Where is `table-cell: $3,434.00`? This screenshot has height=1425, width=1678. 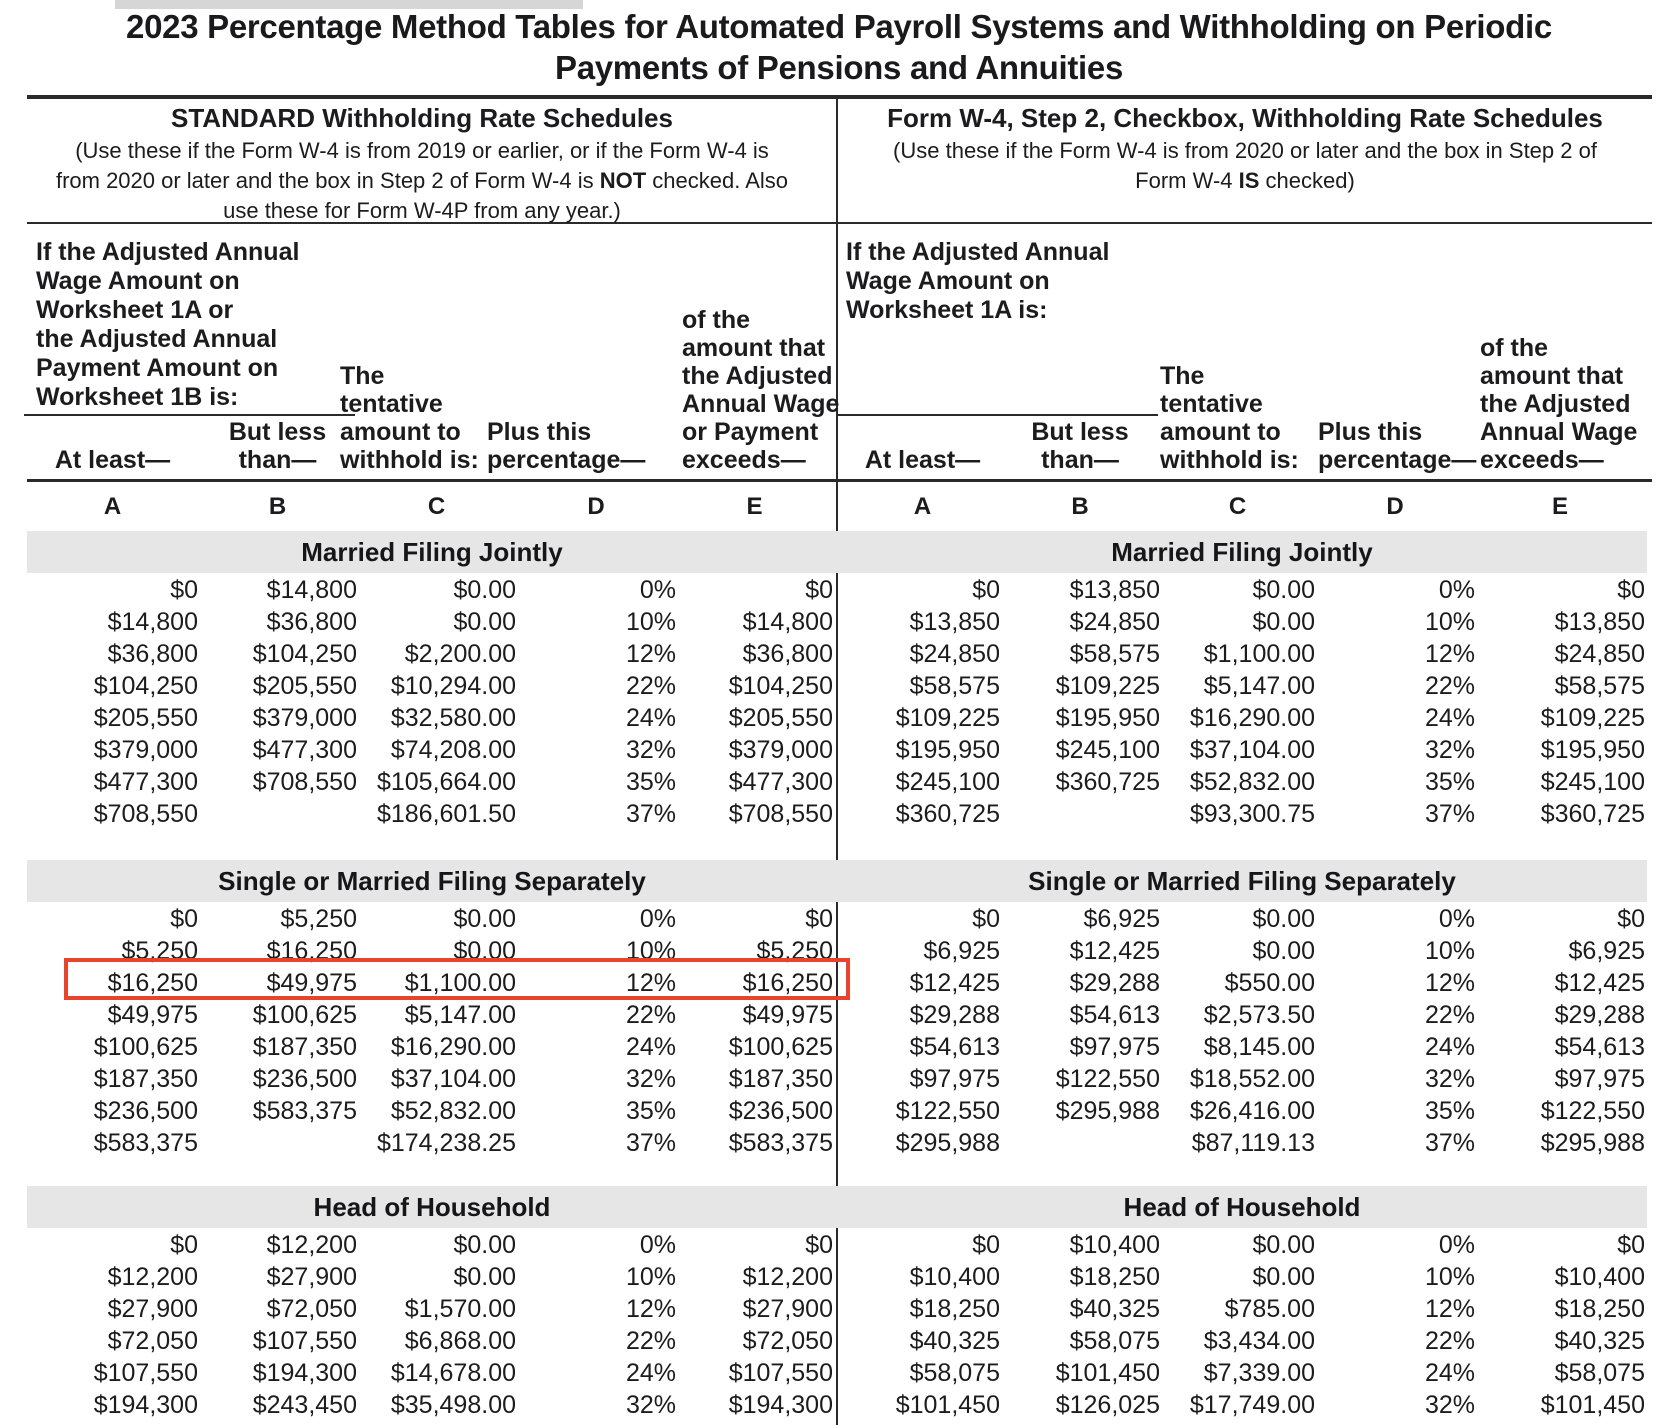
table-cell: $3,434.00 is located at coordinates (1259, 1341).